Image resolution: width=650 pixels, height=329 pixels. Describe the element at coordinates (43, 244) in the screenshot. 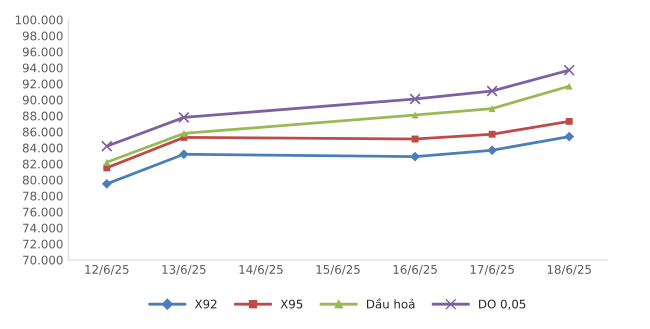

I see `y-tick-label: 72.000` at that location.